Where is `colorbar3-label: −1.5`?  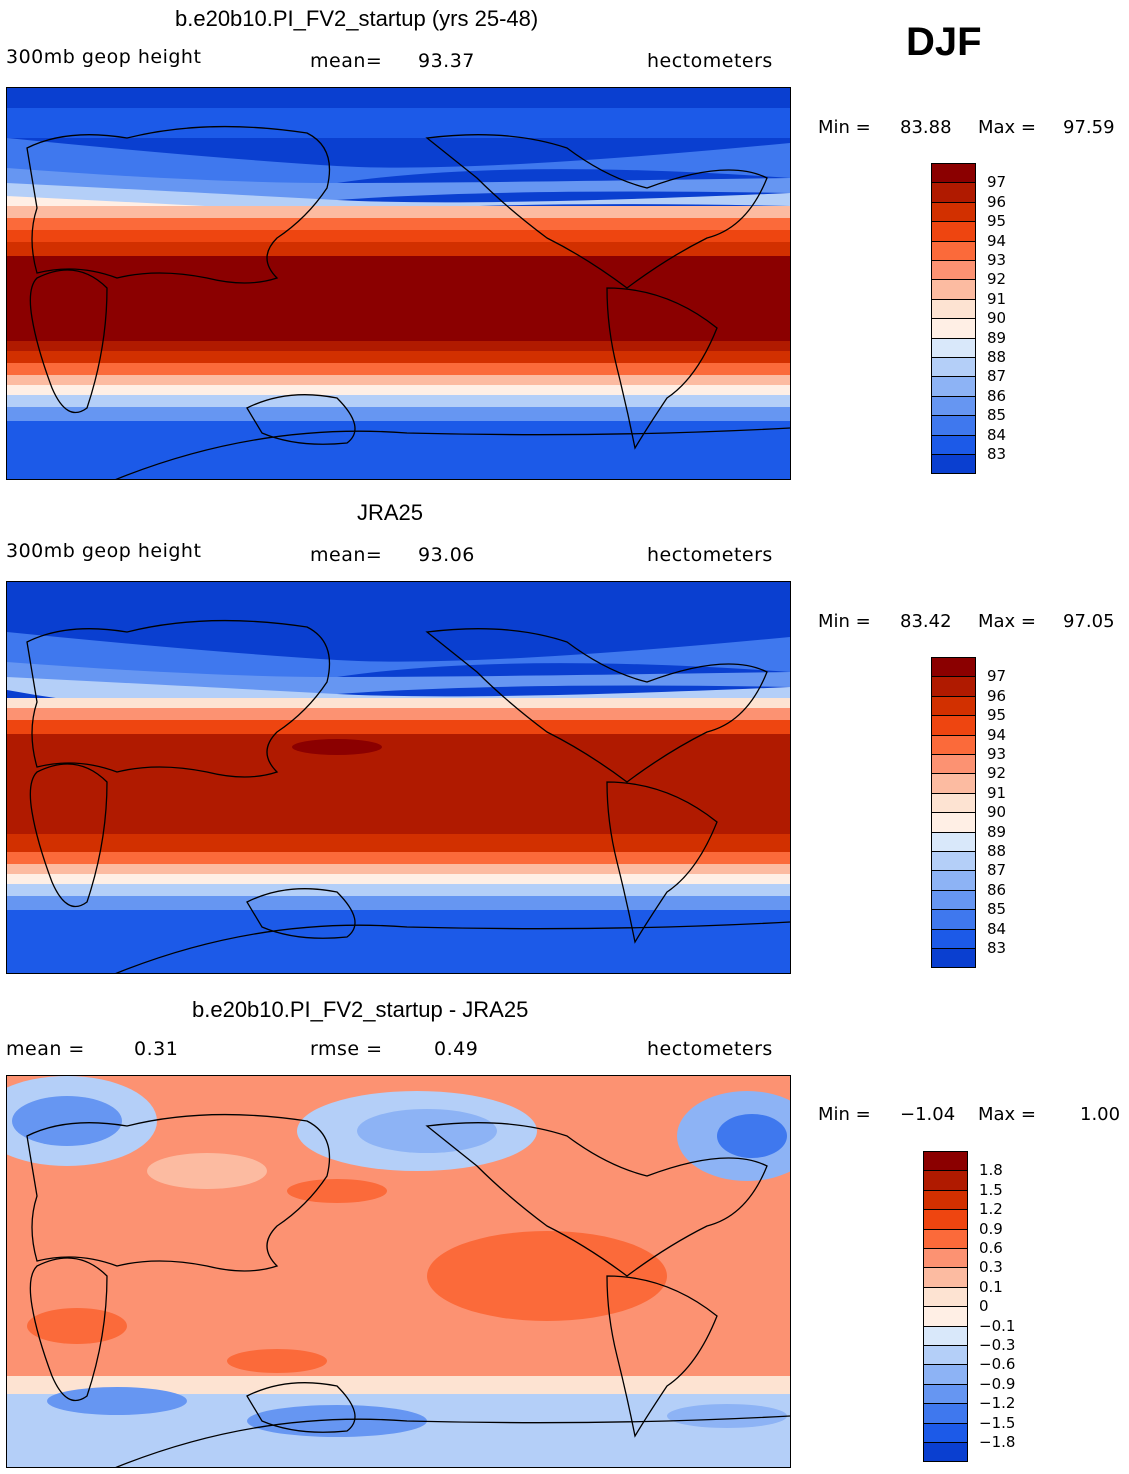
colorbar3-label: −1.5 is located at coordinates (997, 1422).